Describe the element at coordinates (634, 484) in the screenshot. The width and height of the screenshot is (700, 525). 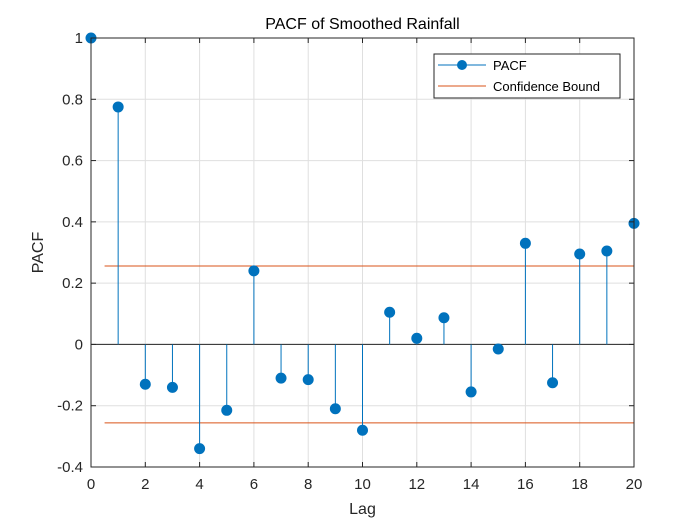
I see `x-tick-label: 20` at that location.